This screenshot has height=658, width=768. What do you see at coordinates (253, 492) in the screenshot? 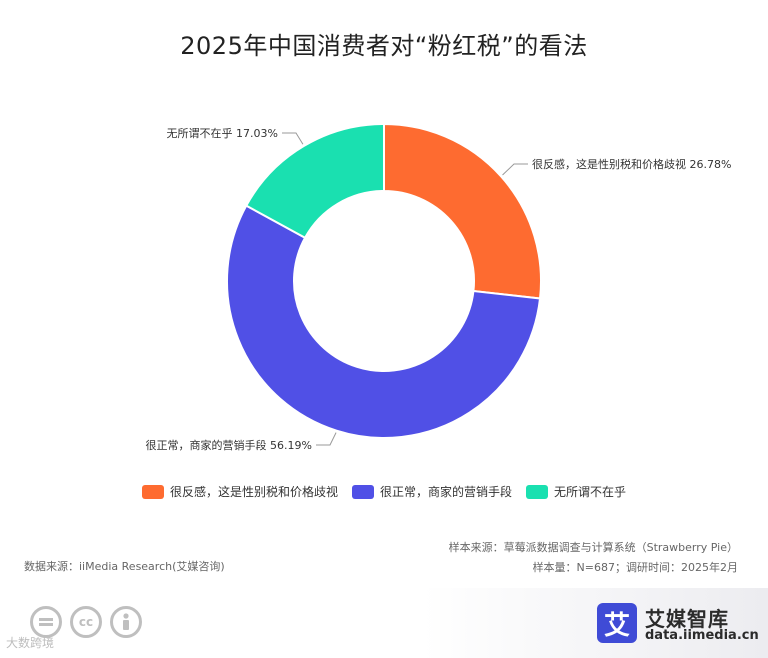
I see `legend-label: 很反感，这是性别税和价格歧视` at bounding box center [253, 492].